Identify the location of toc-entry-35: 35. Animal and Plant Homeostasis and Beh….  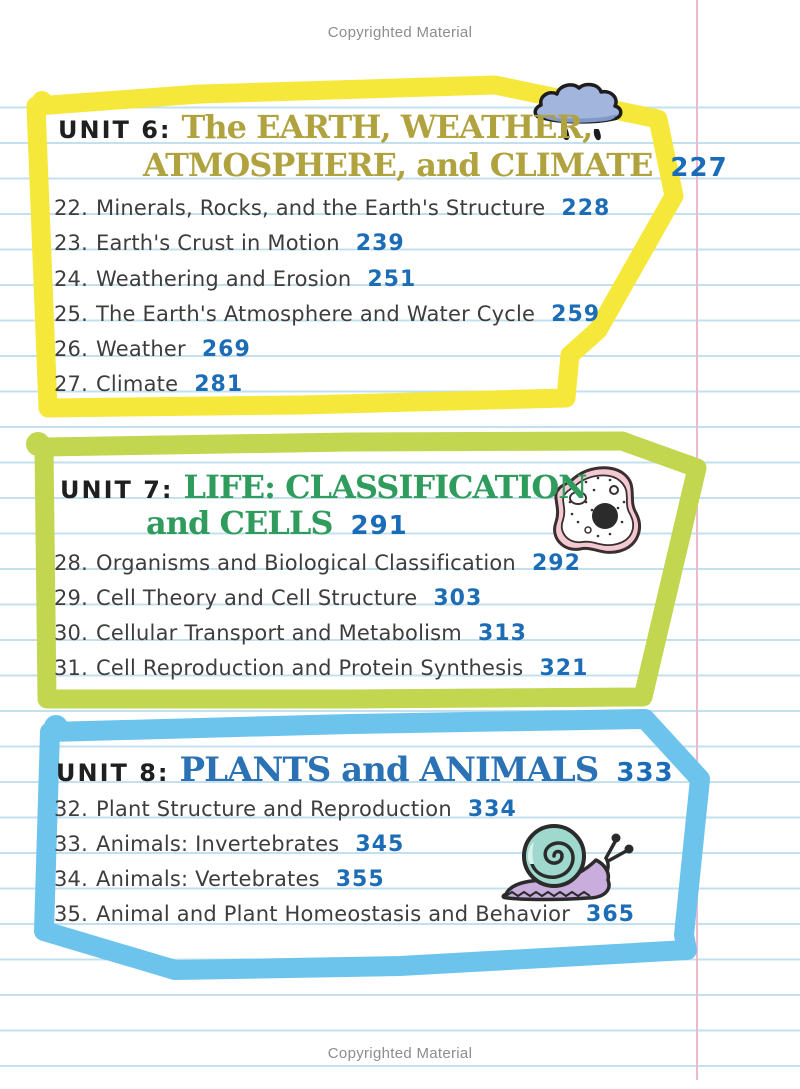
(344, 914).